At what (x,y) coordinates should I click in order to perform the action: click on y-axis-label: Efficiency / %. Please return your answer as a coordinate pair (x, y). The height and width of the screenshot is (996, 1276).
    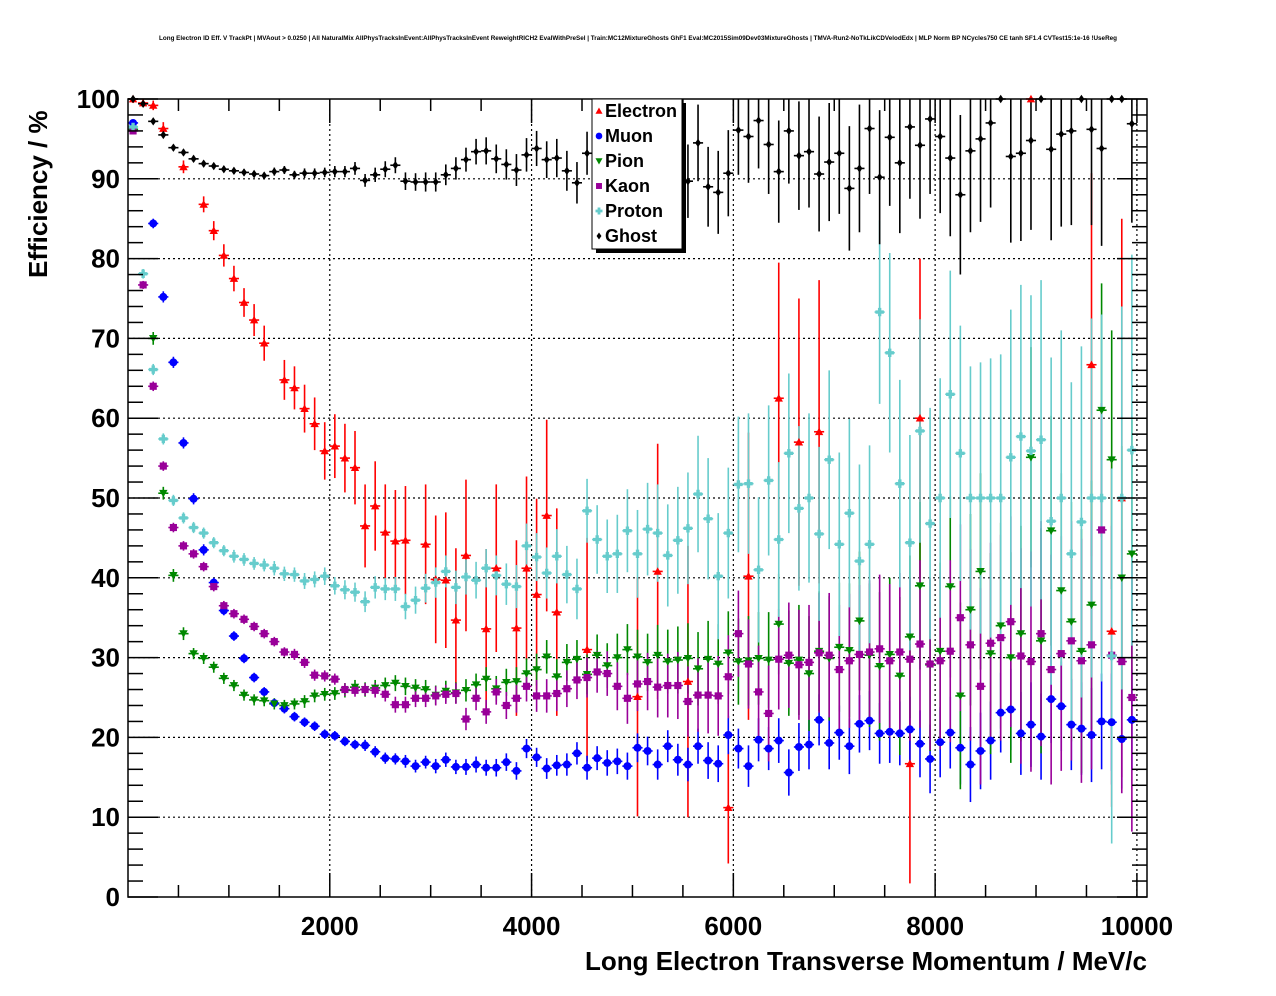
    Looking at the image, I should click on (38, 194).